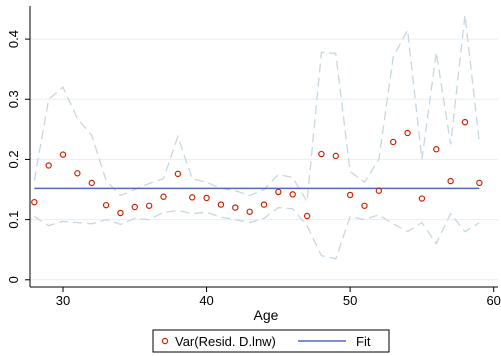 The image size is (501, 356). What do you see at coordinates (225, 341) in the screenshot?
I see `legend-label-var-resid: Var(Resid. D.lnw)` at bounding box center [225, 341].